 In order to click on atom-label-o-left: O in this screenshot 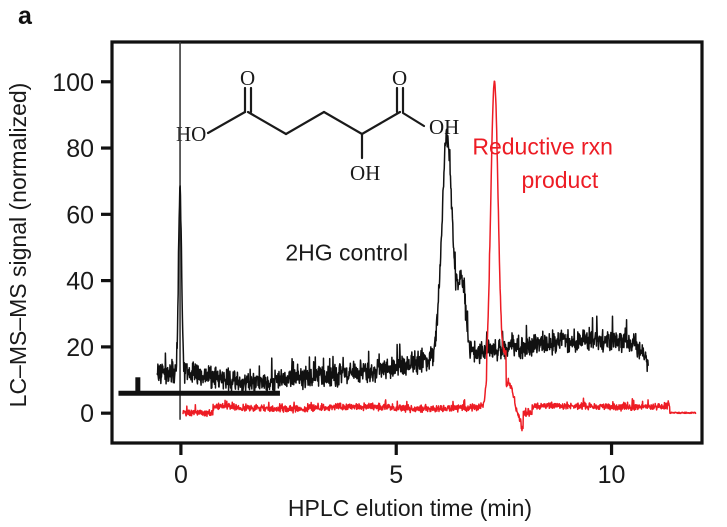, I will do `click(247, 78)`.